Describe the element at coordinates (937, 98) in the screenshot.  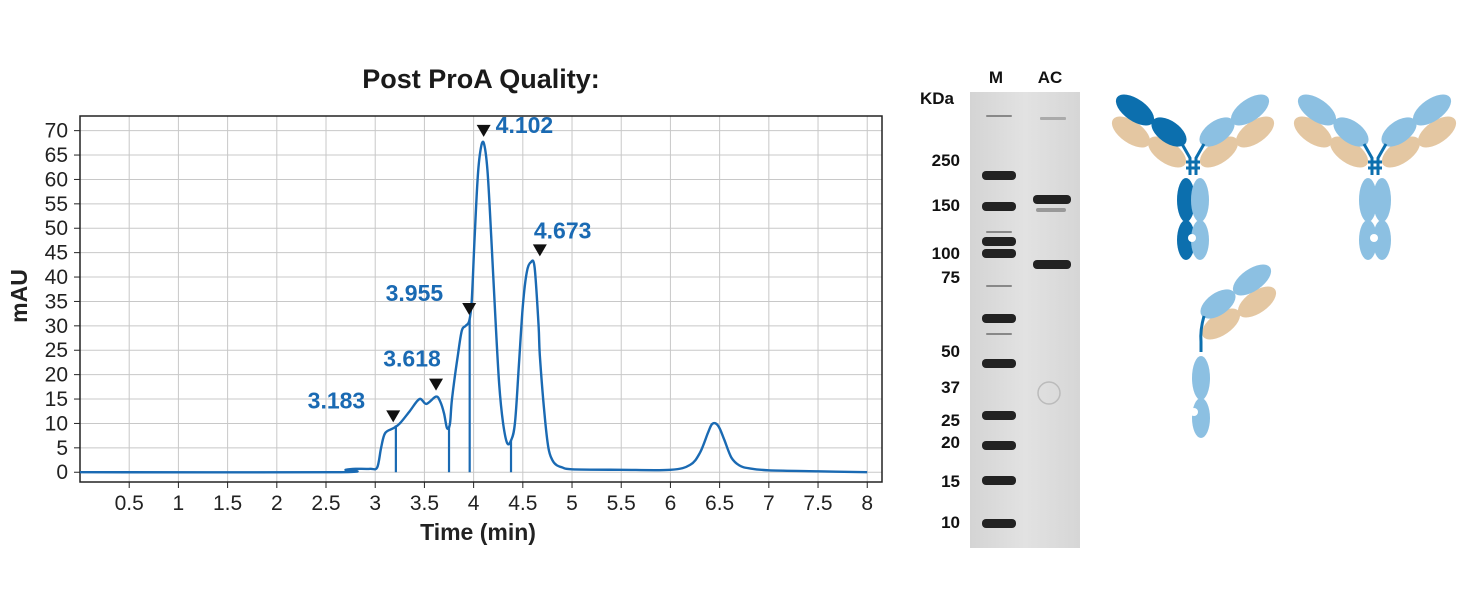
I see `kda-label: KDa` at that location.